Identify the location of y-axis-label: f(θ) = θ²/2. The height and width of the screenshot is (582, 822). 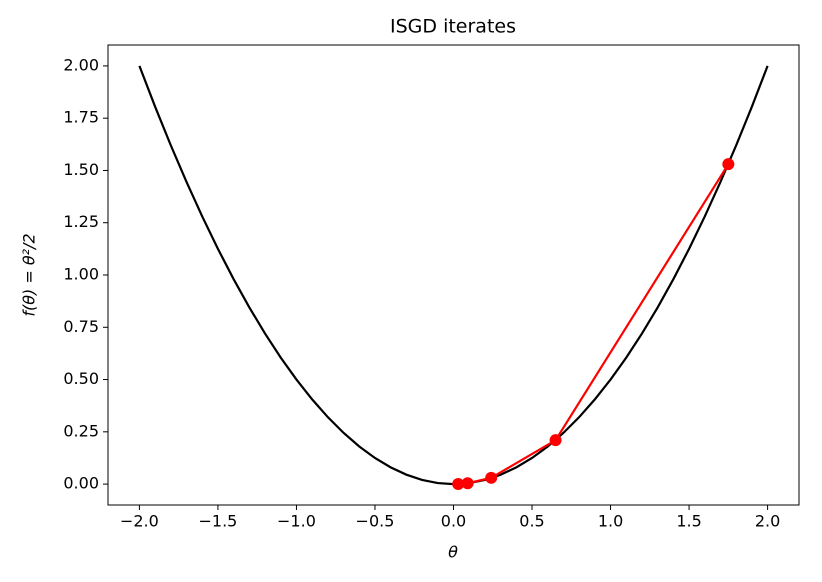
(29, 274).